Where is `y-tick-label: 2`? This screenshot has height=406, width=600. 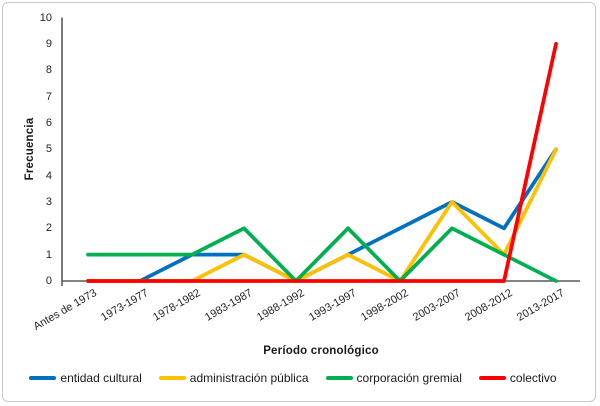
y-tick-label: 2 is located at coordinates (48, 228).